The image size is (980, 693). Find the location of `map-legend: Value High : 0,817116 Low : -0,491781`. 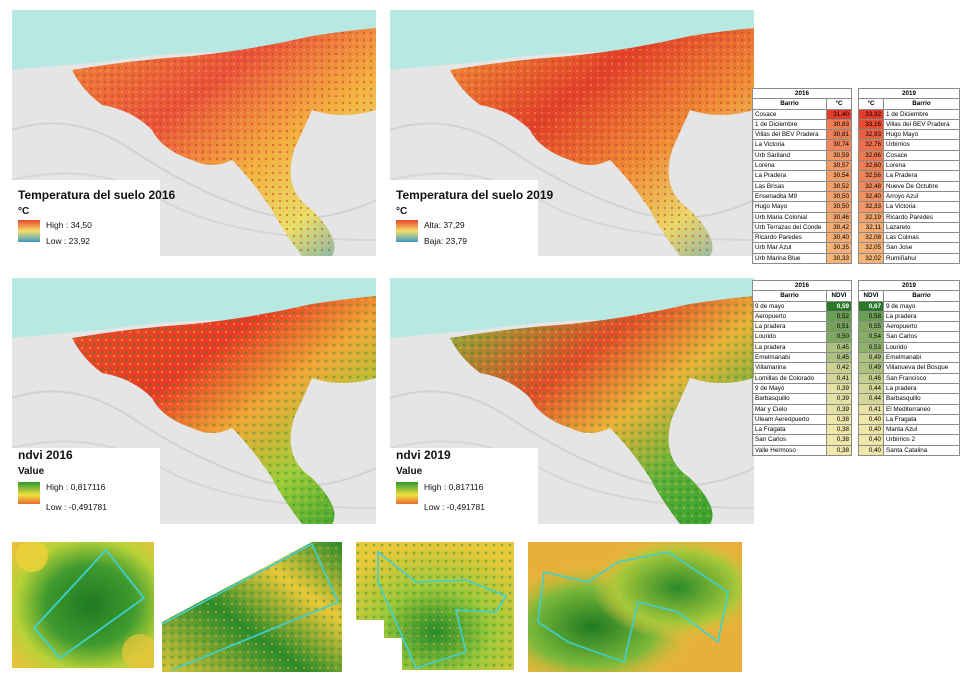

map-legend: Value High : 0,817116 Low : -0,491781 is located at coordinates (88, 492).